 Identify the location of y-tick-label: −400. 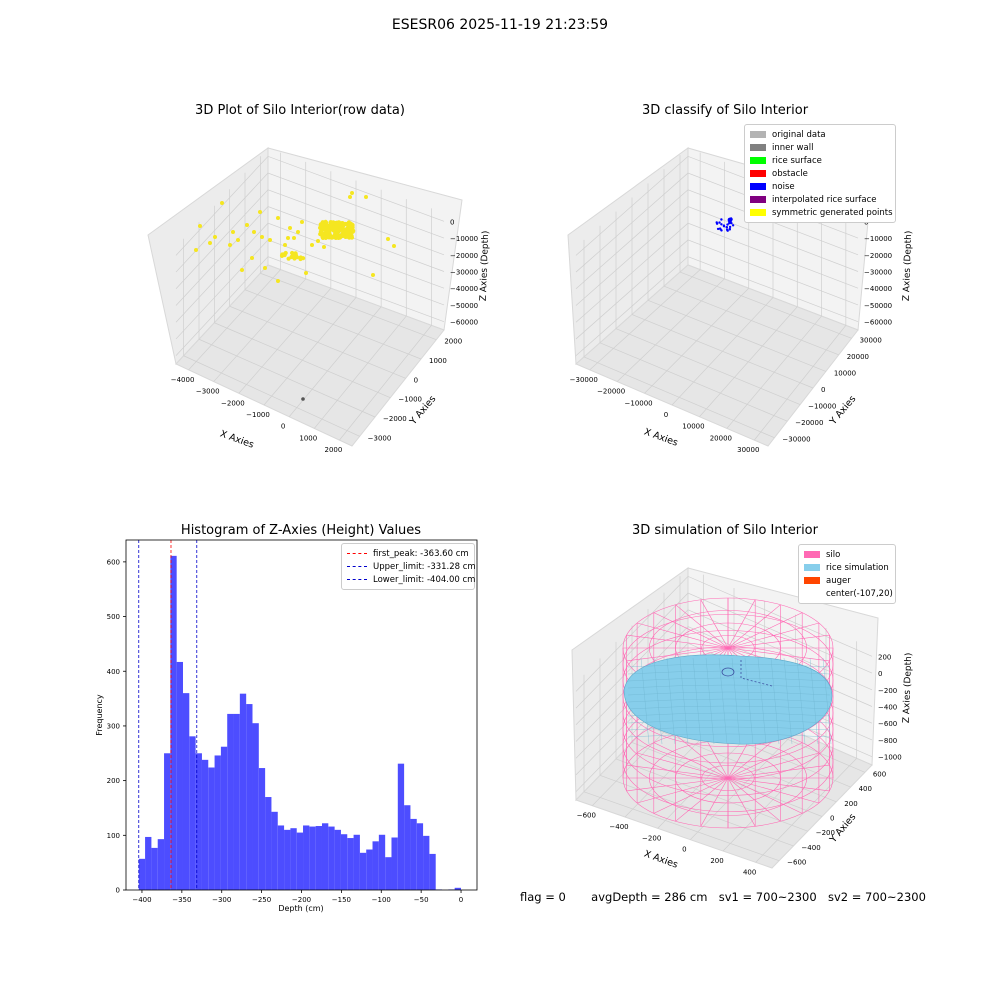
(810, 848).